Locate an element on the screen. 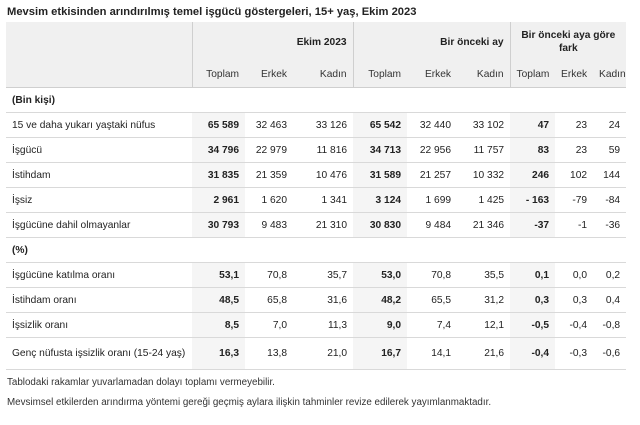  cell: -37 is located at coordinates (533, 225).